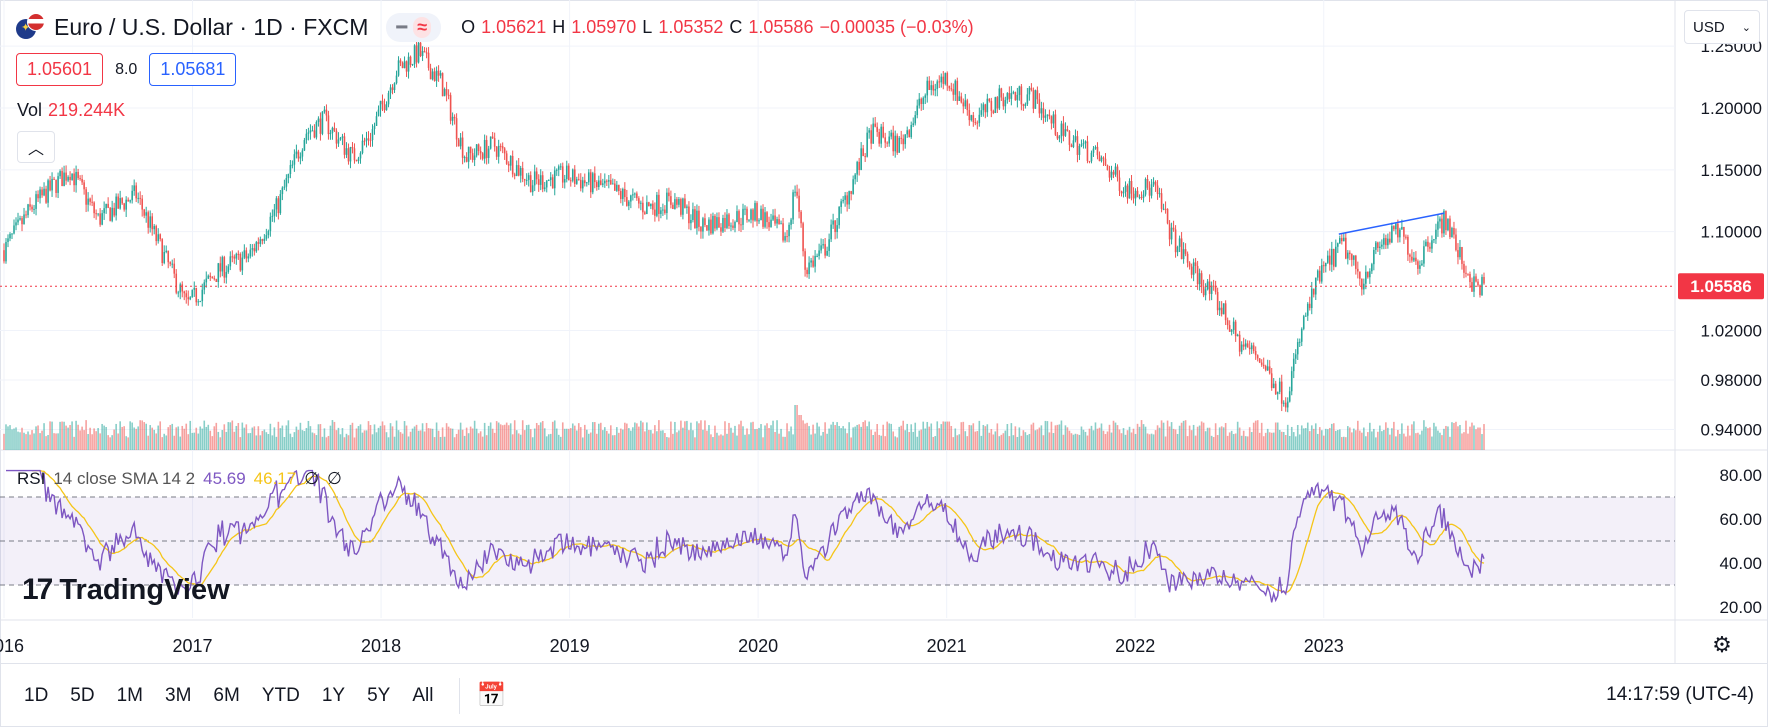  What do you see at coordinates (36, 695) in the screenshot?
I see `timeframe-1d: 1D` at bounding box center [36, 695].